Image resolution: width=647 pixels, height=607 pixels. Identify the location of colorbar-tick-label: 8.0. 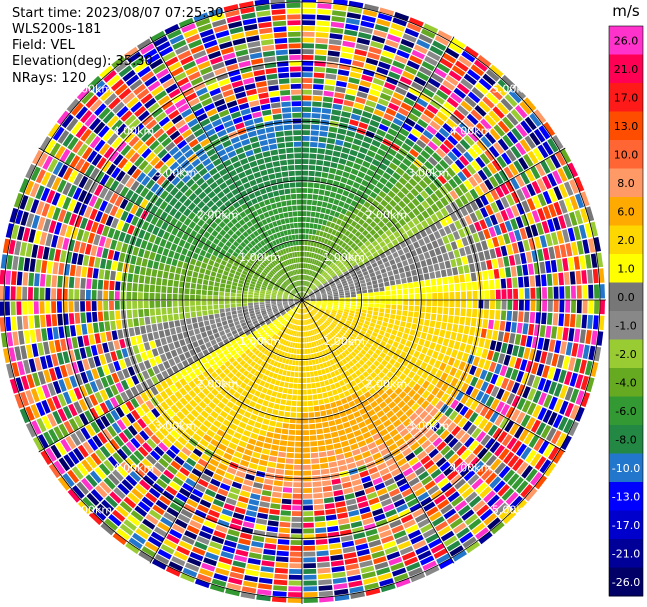
(626, 183).